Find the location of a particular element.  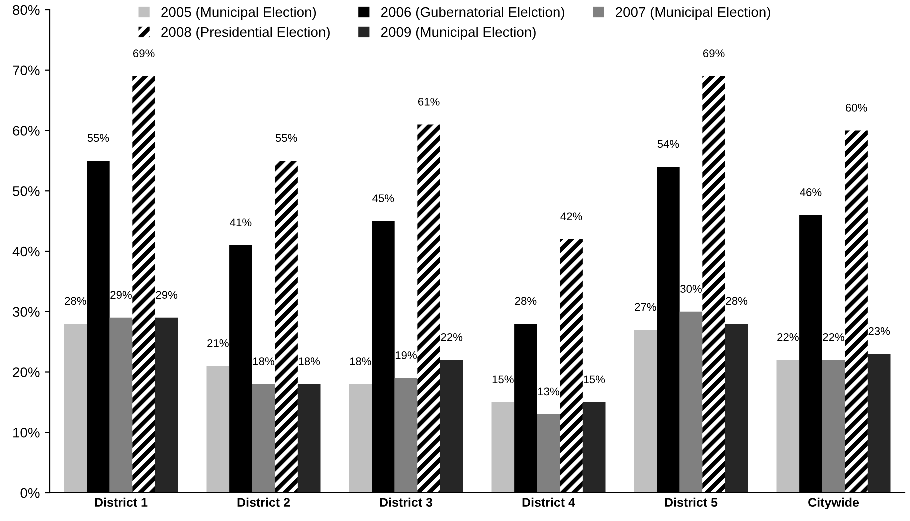

y-tick-label: 0% is located at coordinates (30, 493).